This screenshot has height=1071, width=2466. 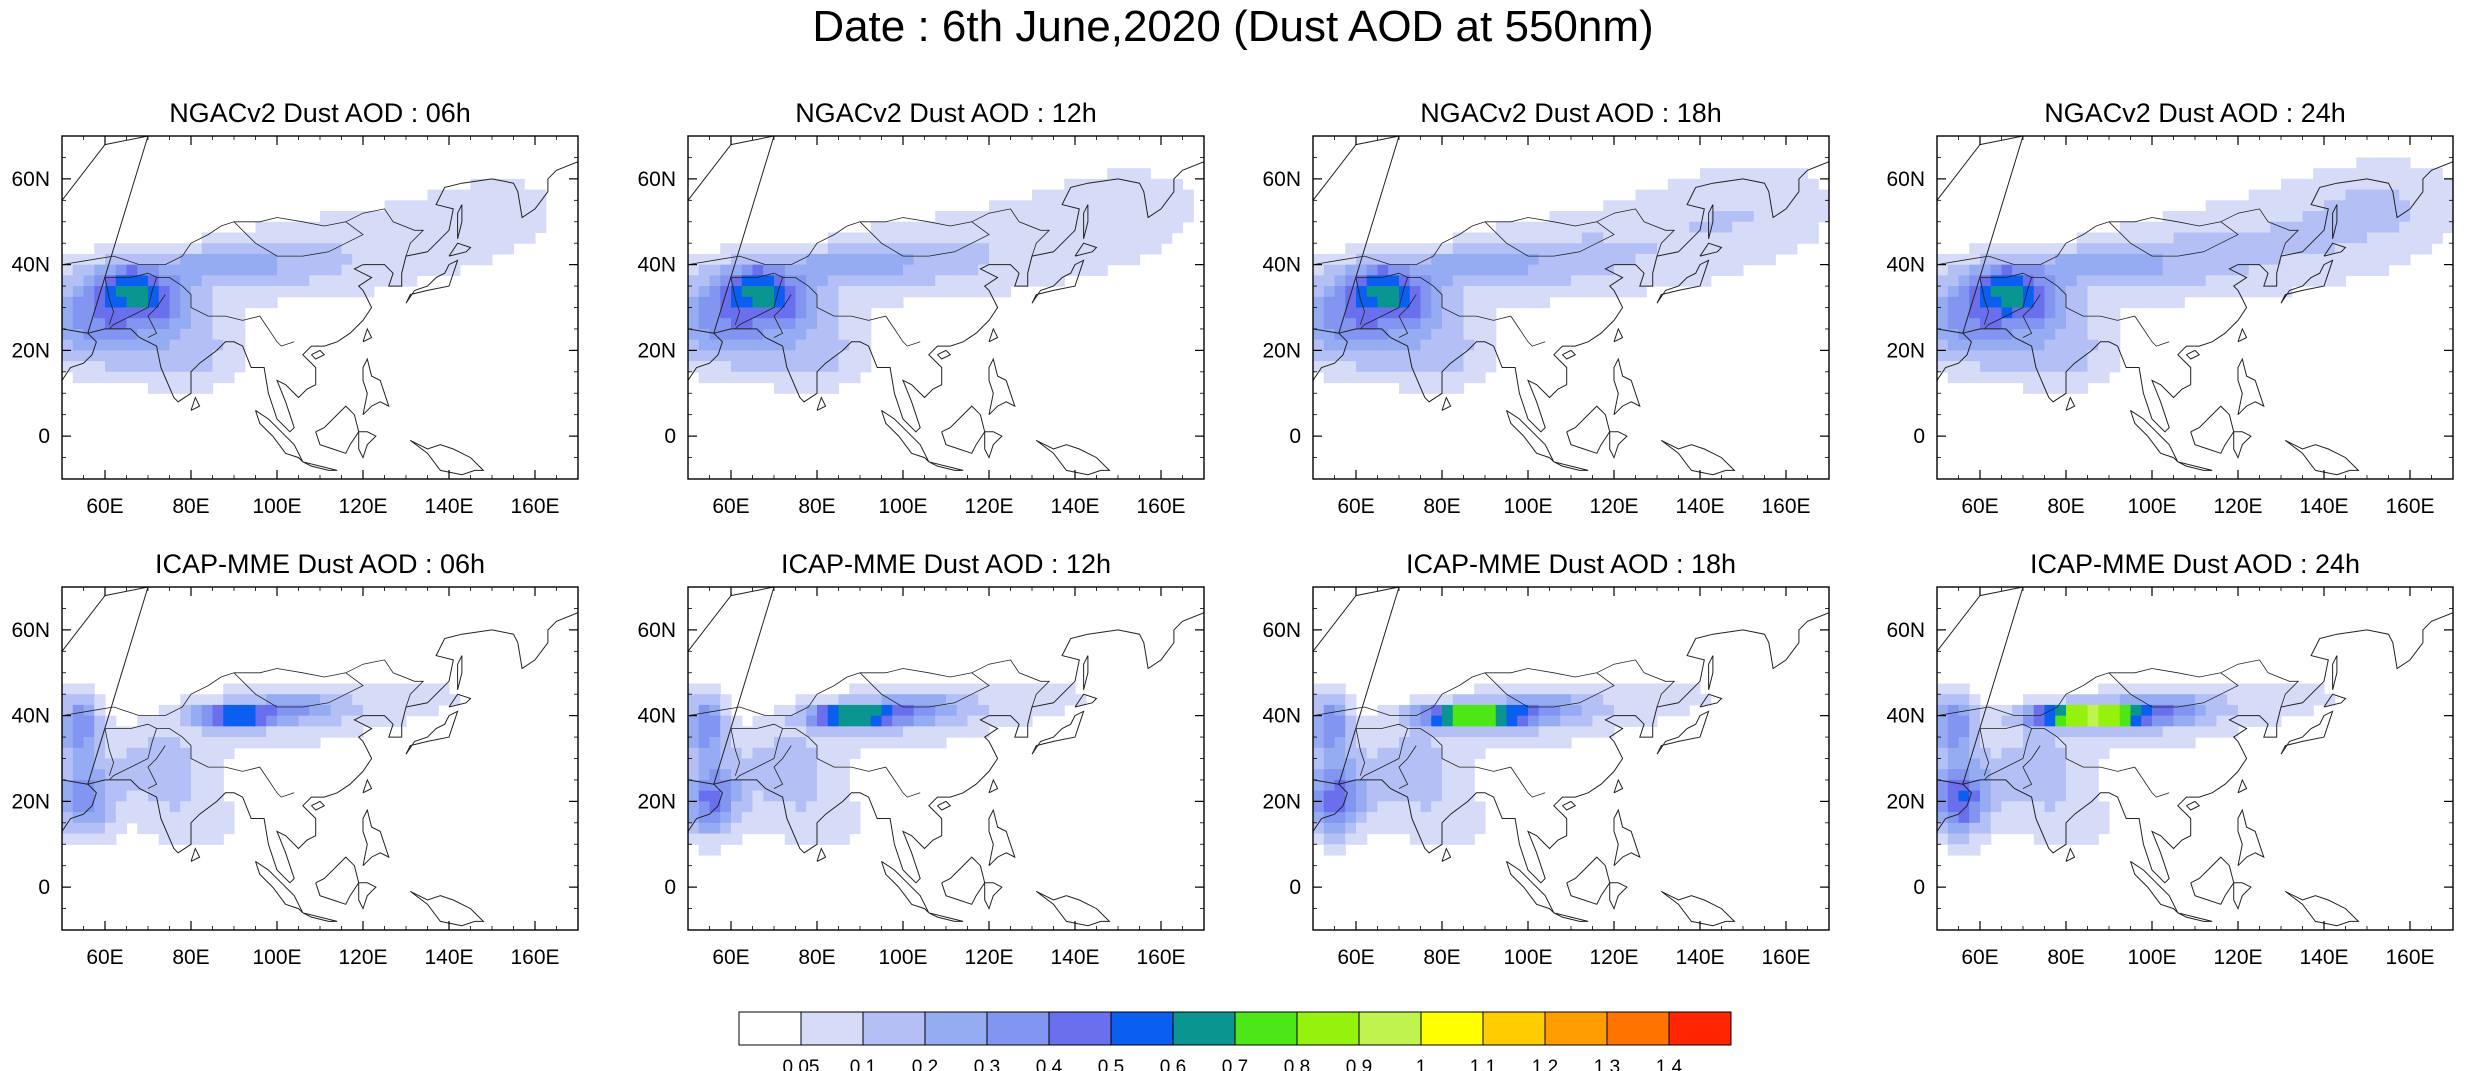 What do you see at coordinates (1571, 564) in the screenshot?
I see `panel-title: ICAP-MME Dust AOD : 18h` at bounding box center [1571, 564].